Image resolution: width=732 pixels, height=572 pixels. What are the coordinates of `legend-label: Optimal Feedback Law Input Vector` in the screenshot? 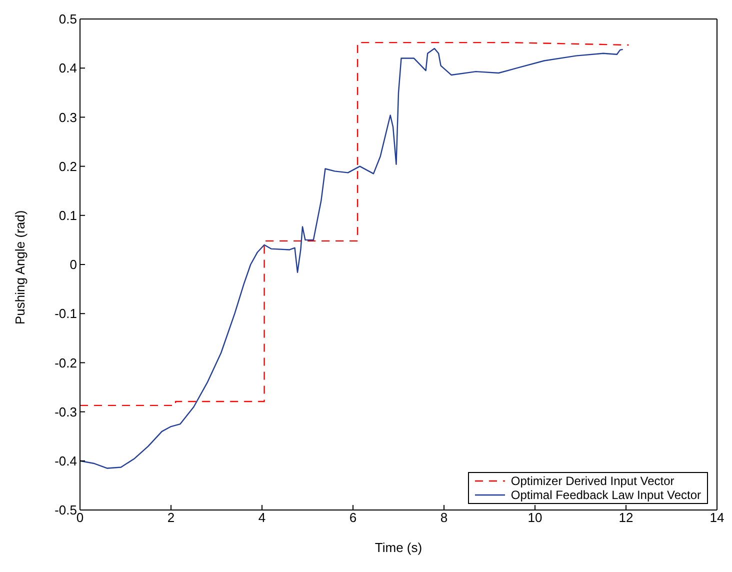 It's located at (605, 495).